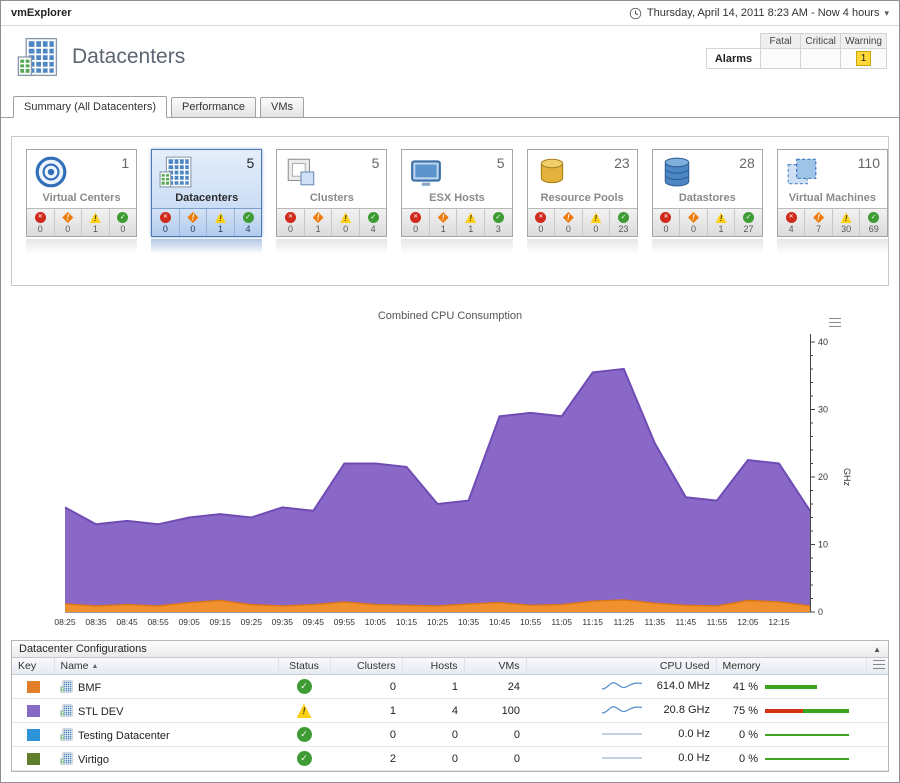 The width and height of the screenshot is (900, 783). Describe the element at coordinates (96, 622) in the screenshot. I see `svg-text: 08:35` at that location.